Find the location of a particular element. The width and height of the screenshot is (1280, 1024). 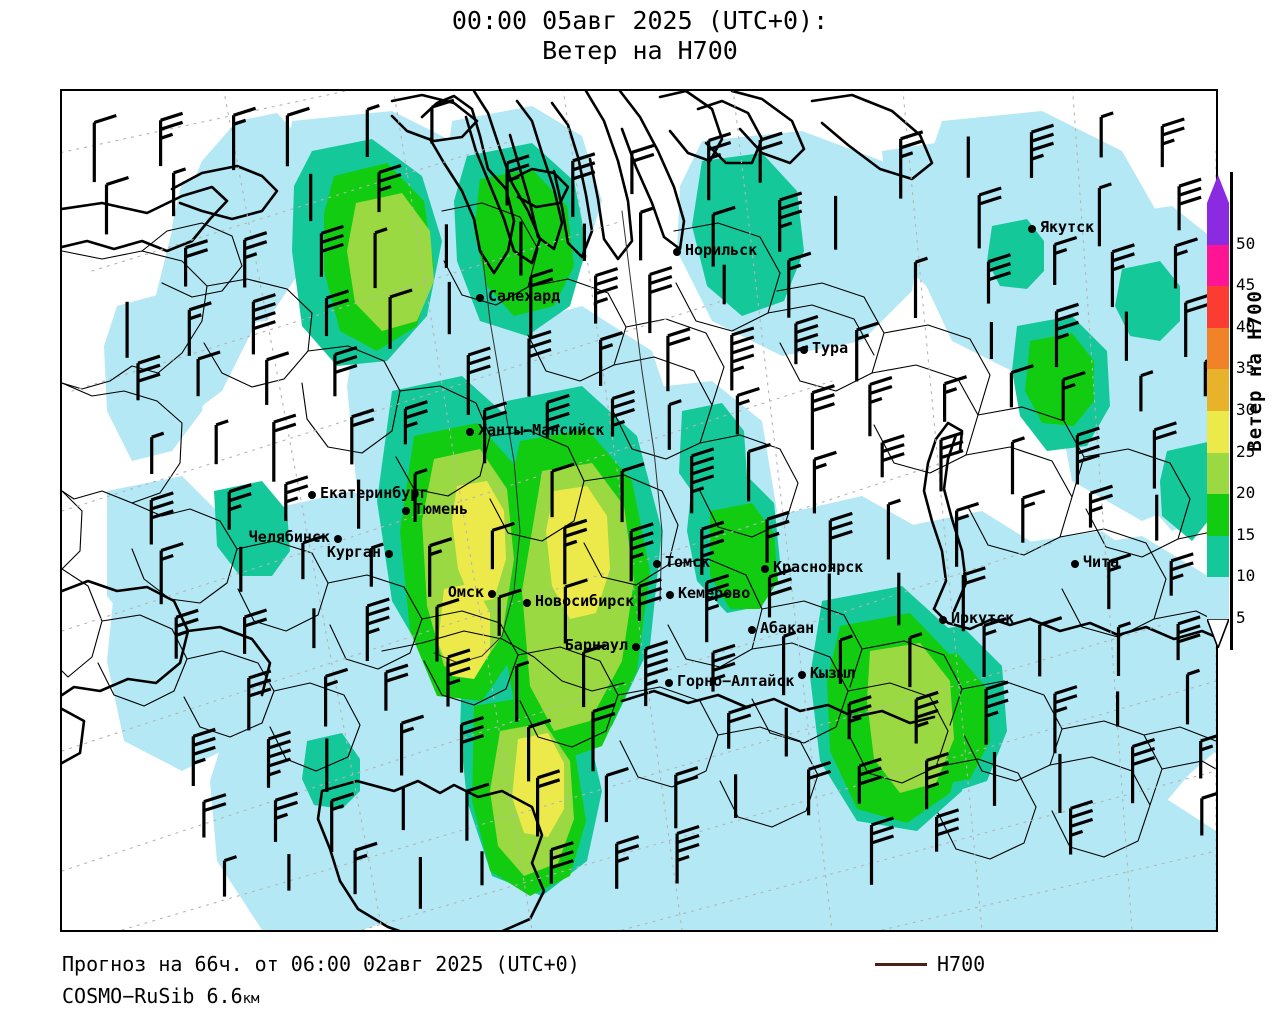

colorbar-tick-label: 35 is located at coordinates (1246, 368).